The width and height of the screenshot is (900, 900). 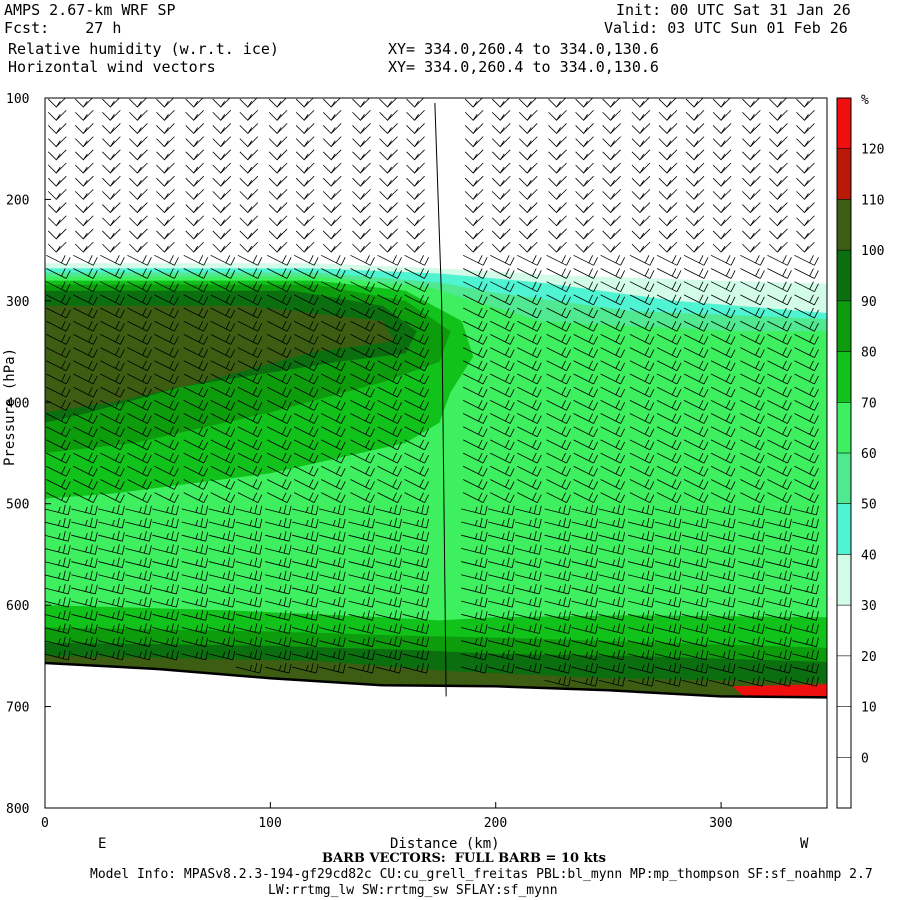 What do you see at coordinates (102, 844) in the screenshot?
I see `x-end-label-left: E` at bounding box center [102, 844].